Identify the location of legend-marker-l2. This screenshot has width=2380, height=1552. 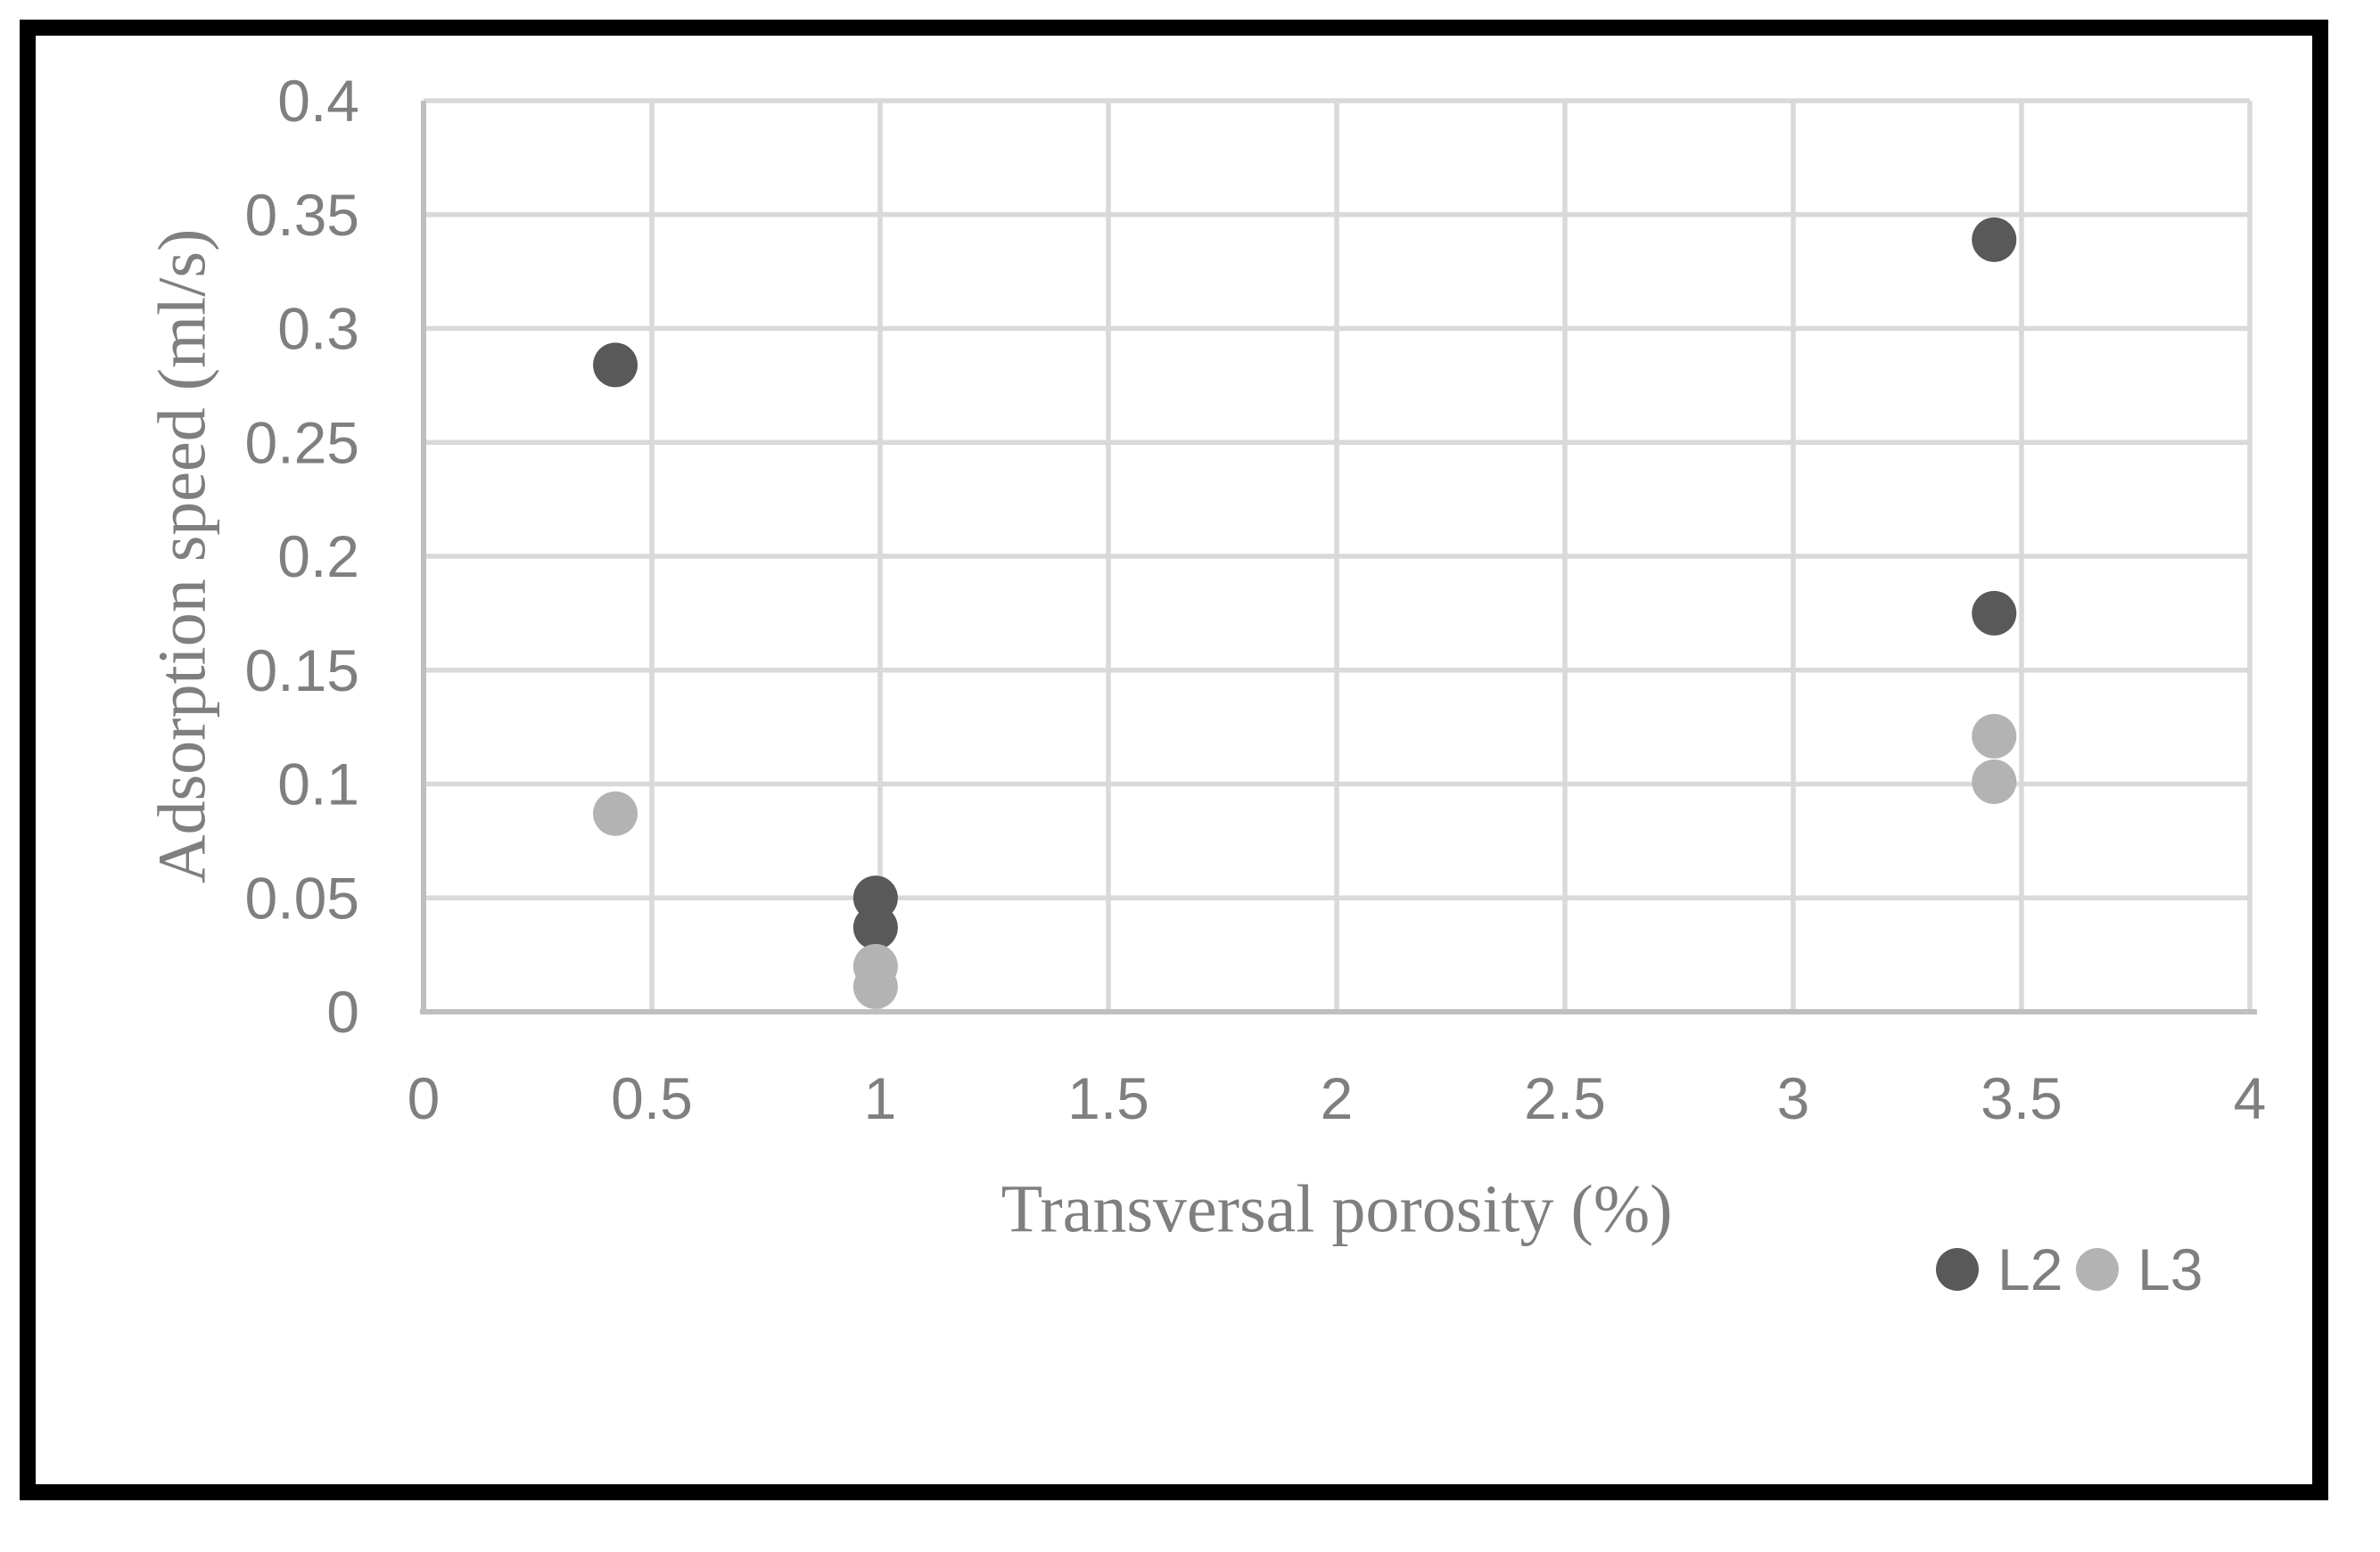
(1957, 1269).